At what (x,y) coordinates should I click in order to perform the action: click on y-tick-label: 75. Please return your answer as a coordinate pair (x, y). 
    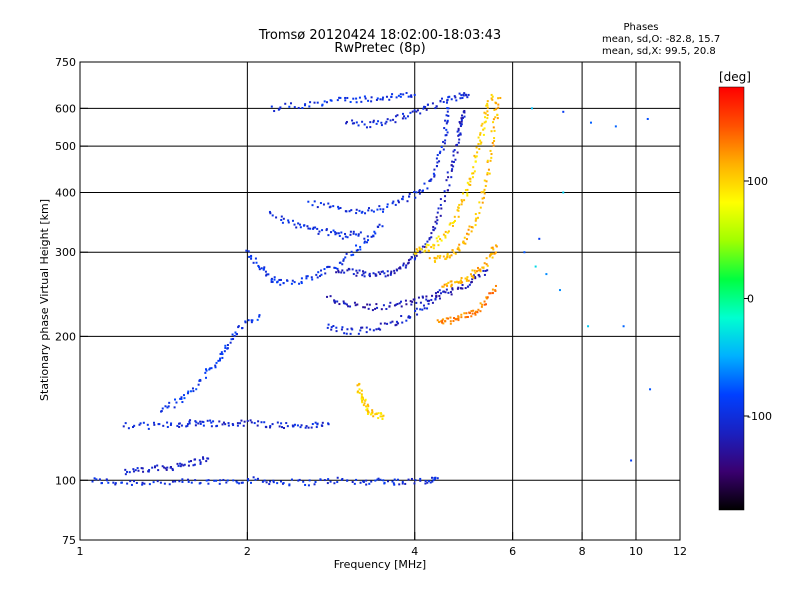
    Looking at the image, I should click on (69, 540).